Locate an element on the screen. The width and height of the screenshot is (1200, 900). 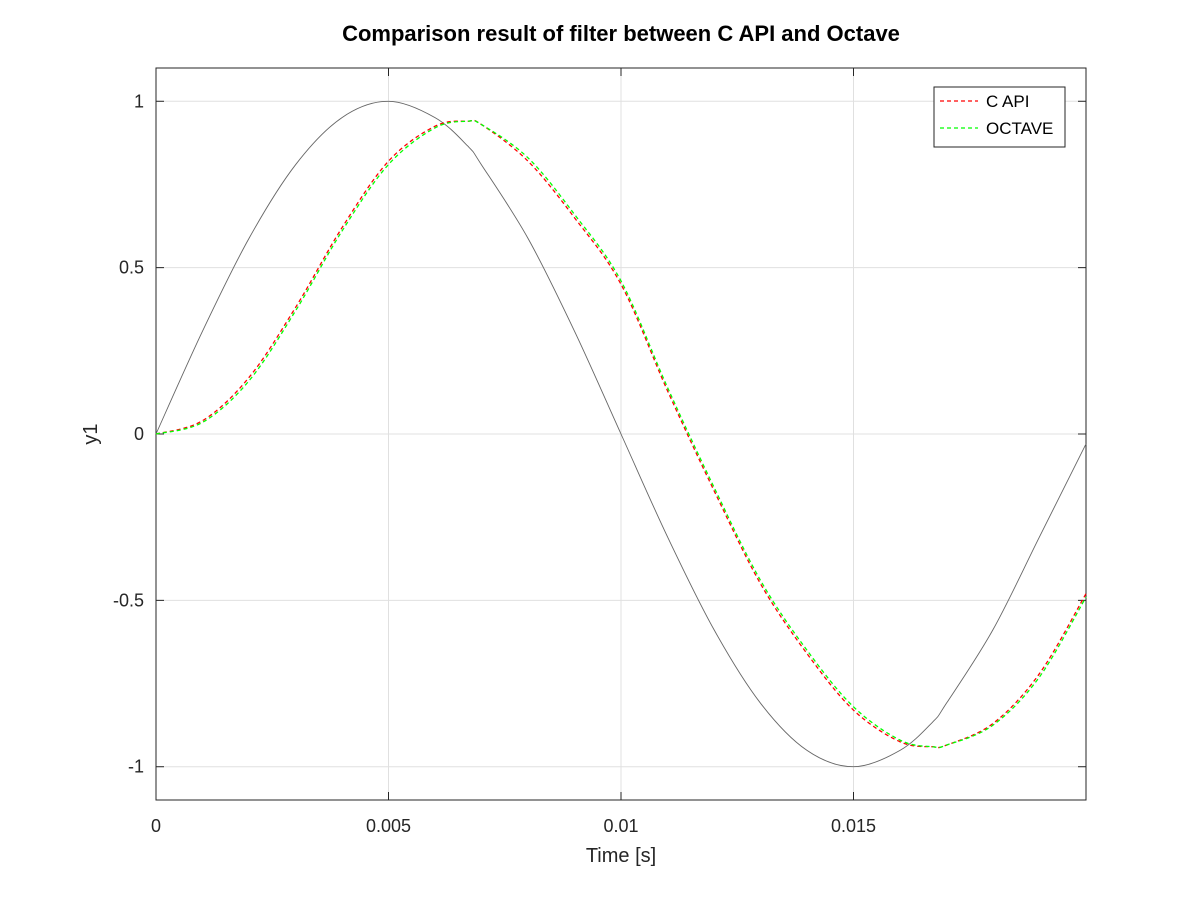
x-tick-label: 0 is located at coordinates (156, 826).